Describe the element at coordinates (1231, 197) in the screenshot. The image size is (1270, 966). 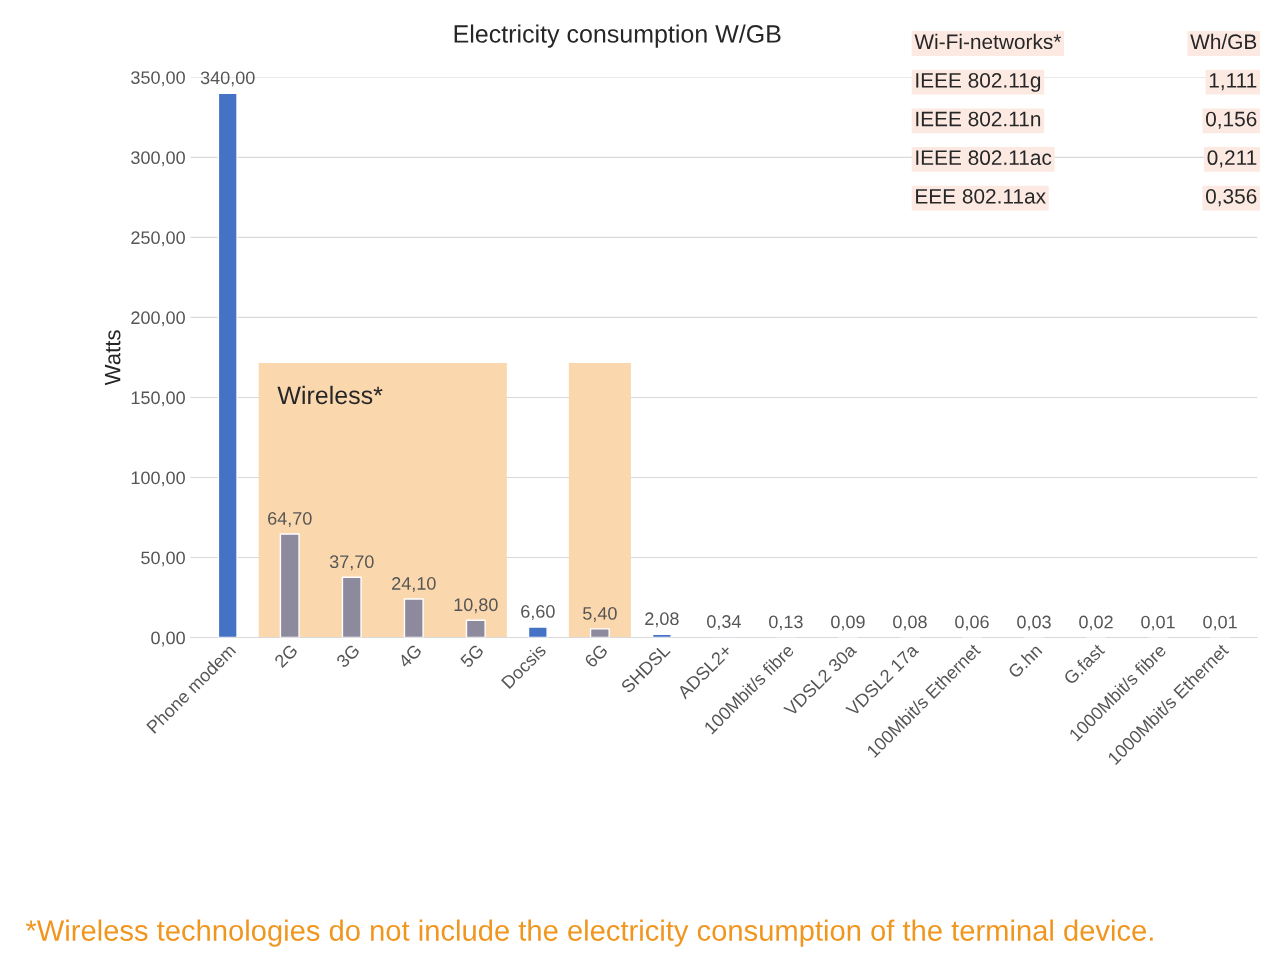
I see `annotation: 0,356` at that location.